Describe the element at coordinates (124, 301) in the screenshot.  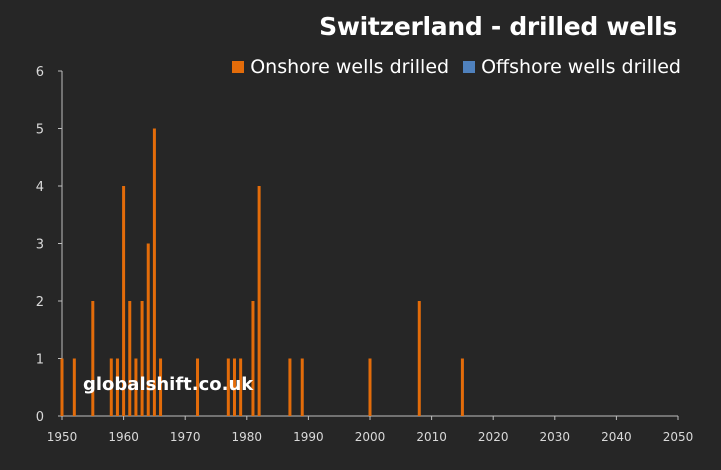
I see `bar-1960` at that location.